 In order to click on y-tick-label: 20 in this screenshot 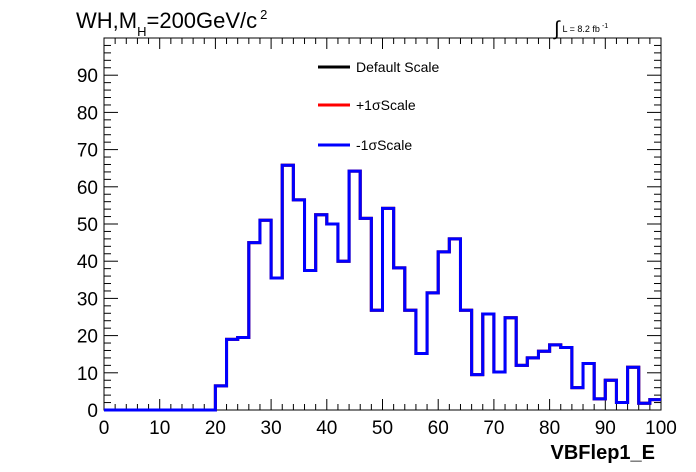, I will do `click(87, 337)`.